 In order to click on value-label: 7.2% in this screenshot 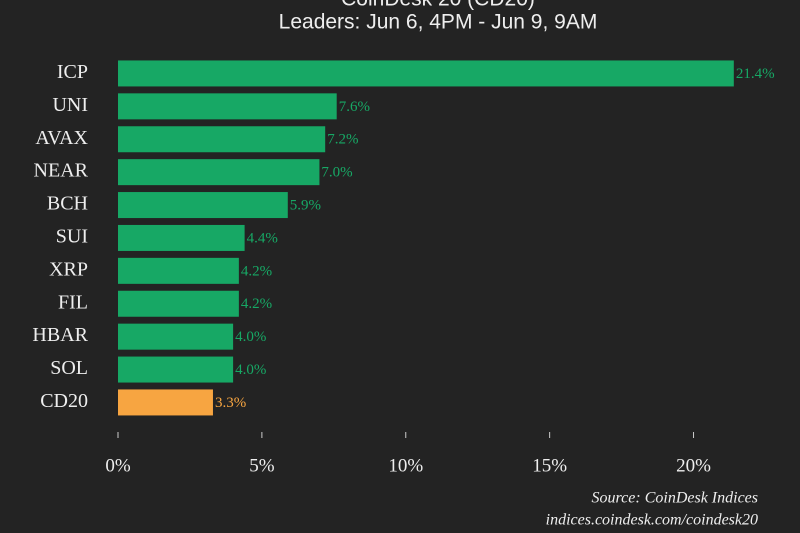, I will do `click(342, 140)`.